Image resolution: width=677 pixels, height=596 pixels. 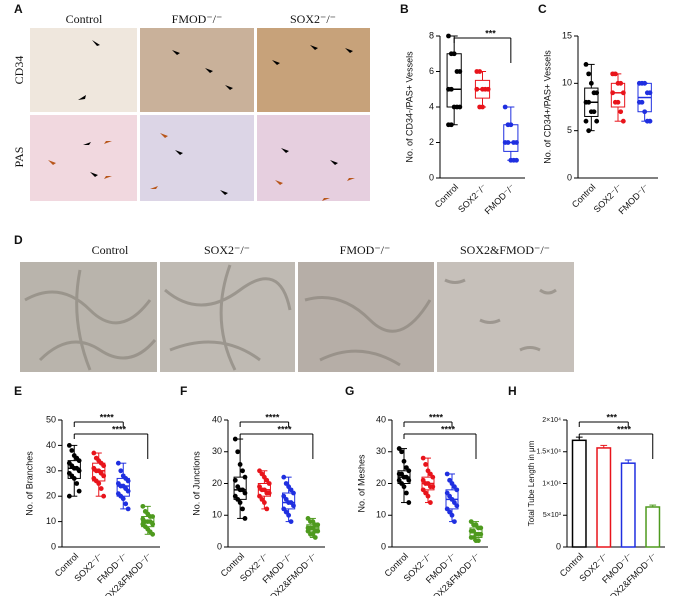 I want to click on y-tick-label: 30, so click(x=381, y=451).